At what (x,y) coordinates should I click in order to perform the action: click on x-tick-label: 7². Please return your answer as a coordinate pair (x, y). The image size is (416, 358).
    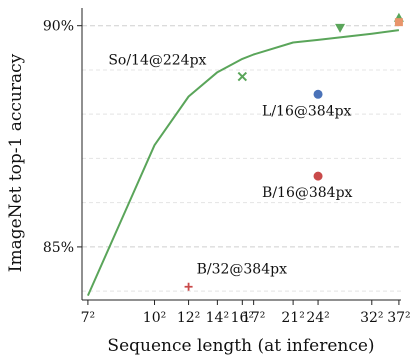
    Looking at the image, I should click on (88, 318).